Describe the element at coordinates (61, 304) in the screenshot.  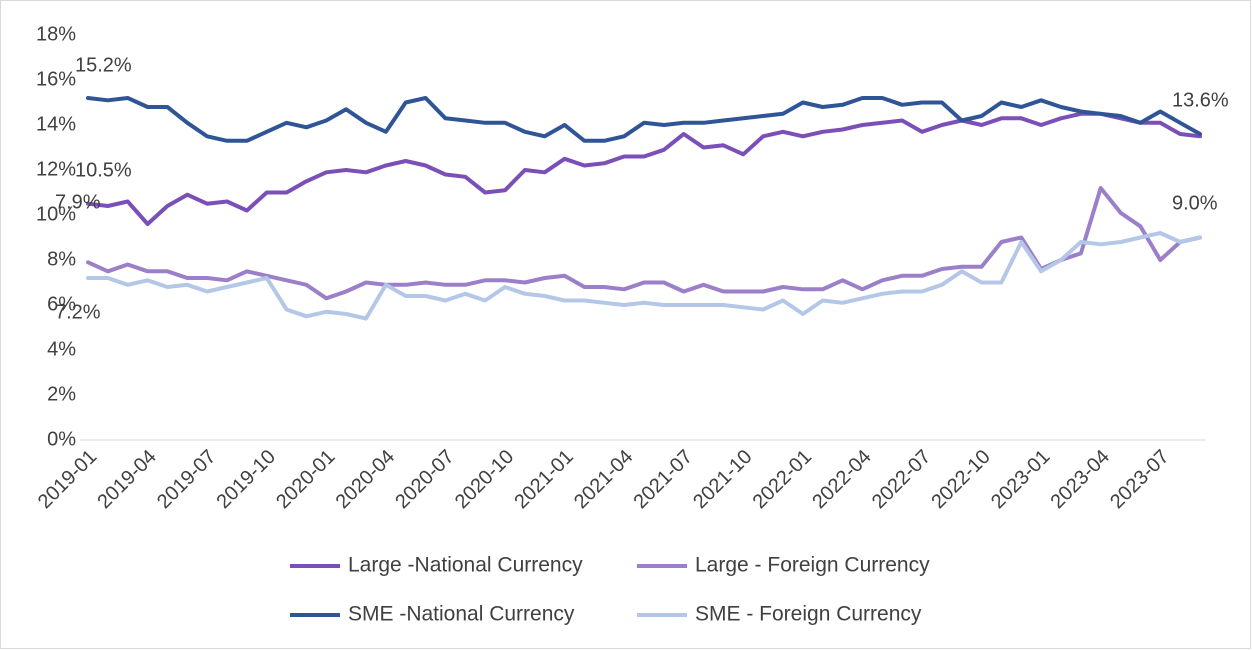
I see `y-tick-label: 6%` at that location.